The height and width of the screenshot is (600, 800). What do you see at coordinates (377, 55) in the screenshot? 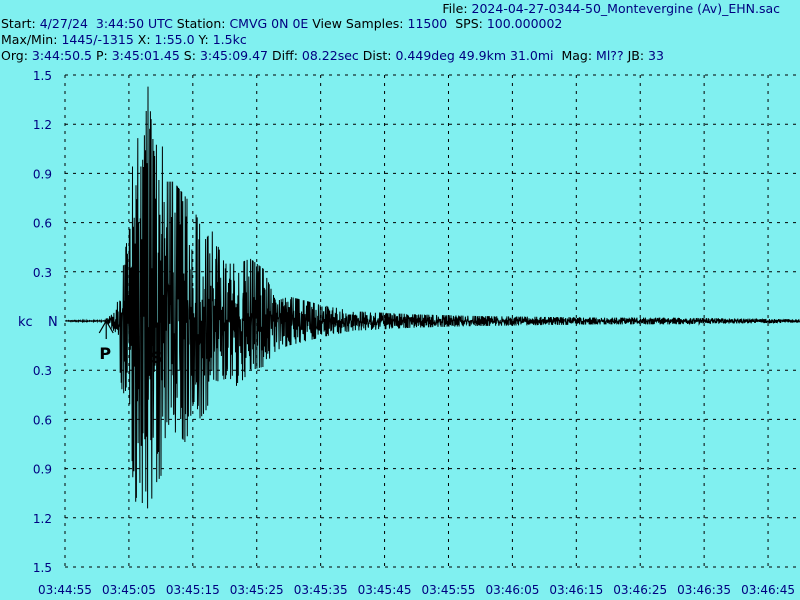
I see `dist-label: Dist:` at bounding box center [377, 55].